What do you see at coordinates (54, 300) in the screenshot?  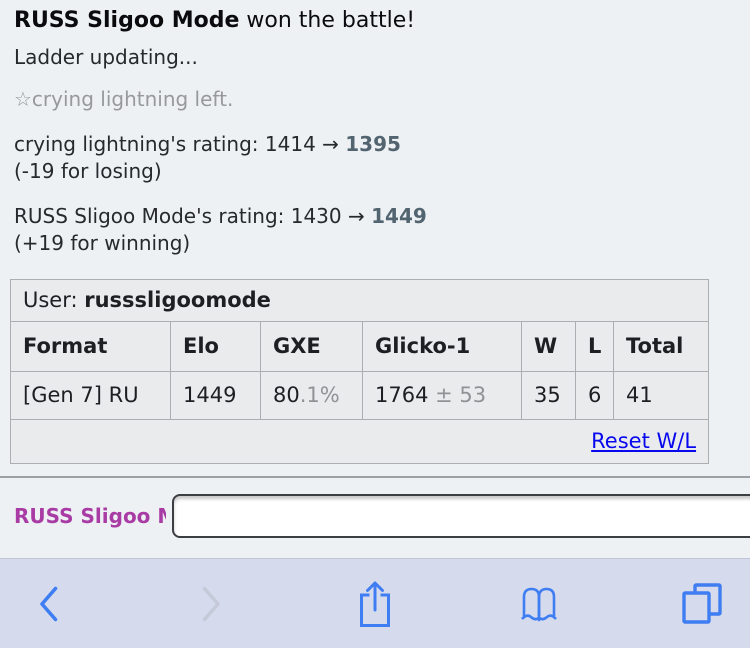 I see `user-label: User:` at bounding box center [54, 300].